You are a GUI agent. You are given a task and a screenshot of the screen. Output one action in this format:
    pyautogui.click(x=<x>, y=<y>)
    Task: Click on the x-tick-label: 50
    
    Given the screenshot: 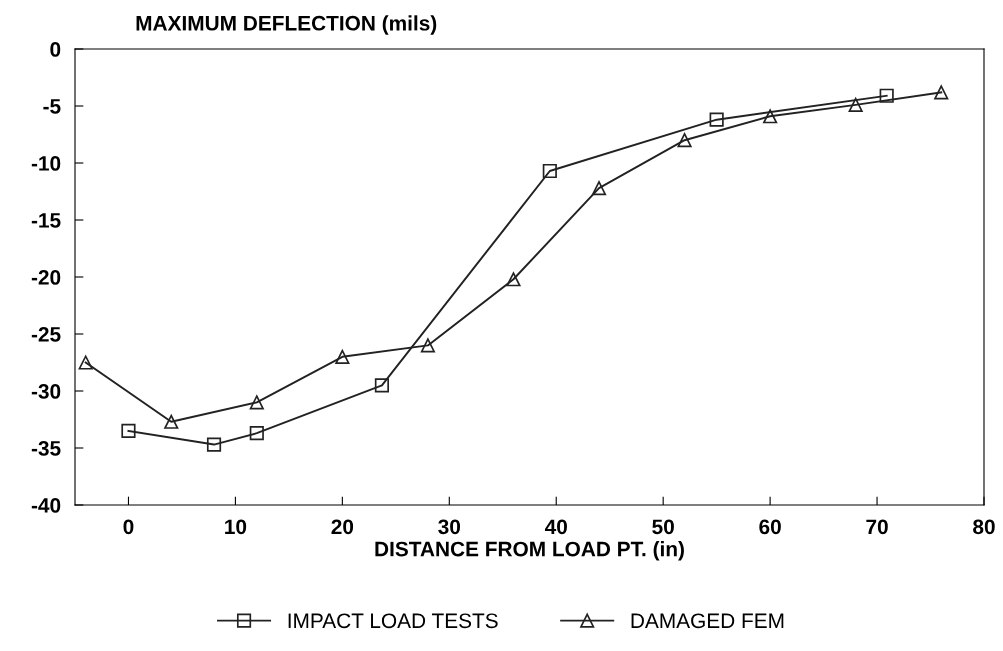 What is the action you would take?
    pyautogui.click(x=663, y=527)
    